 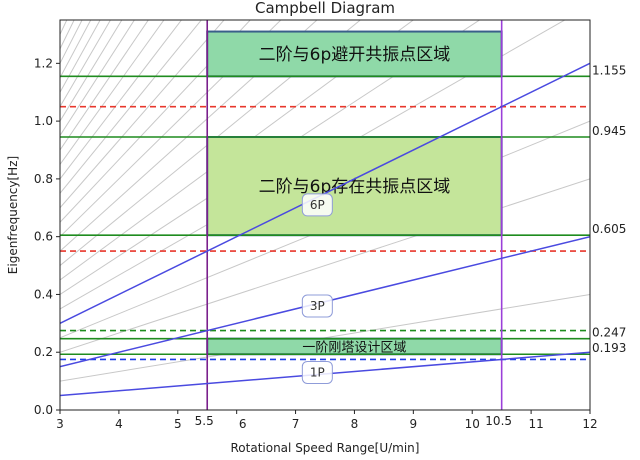 I want to click on hline-label-1: 1.155, so click(x=609, y=70).